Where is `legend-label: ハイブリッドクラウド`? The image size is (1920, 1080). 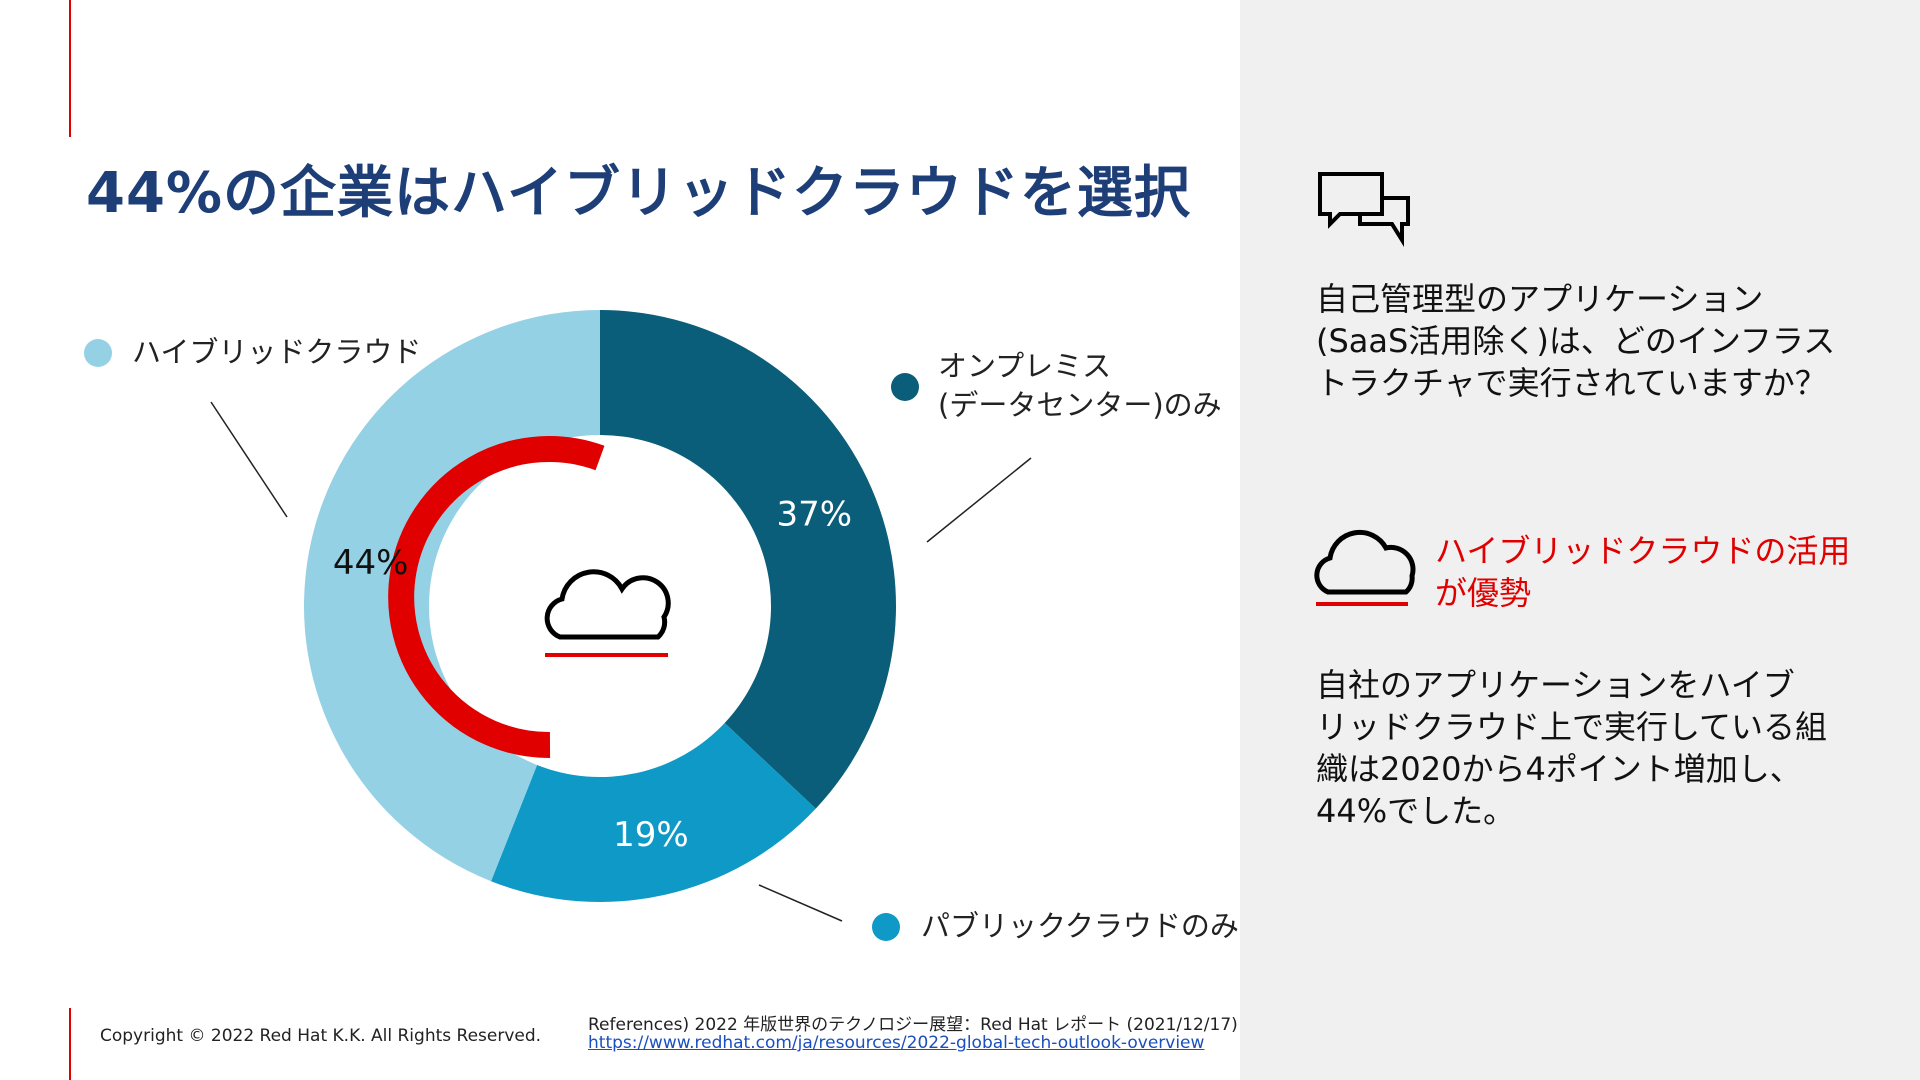 legend-label: ハイブリッドクラウド is located at coordinates (277, 352).